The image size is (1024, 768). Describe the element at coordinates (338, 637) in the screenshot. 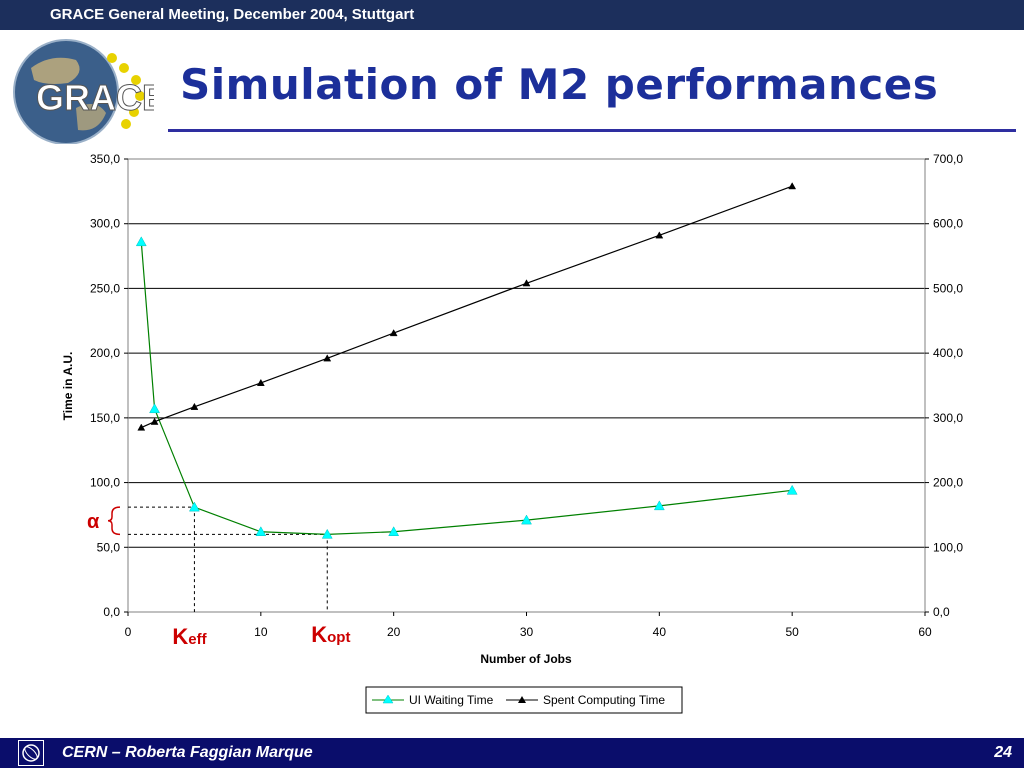

I see `kopt-sub: opt` at that location.